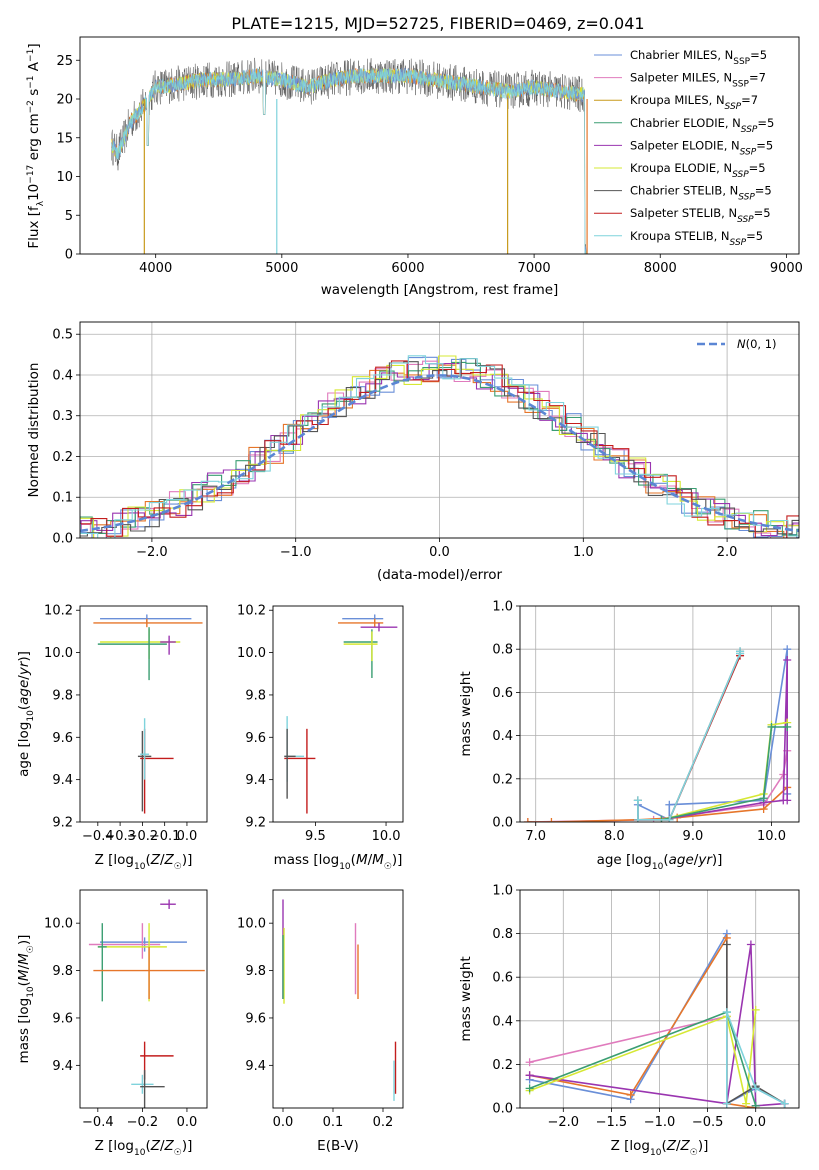 This screenshot has height=1170, width=819. I want to click on x-tick-label: 0.2, so click(383, 1122).